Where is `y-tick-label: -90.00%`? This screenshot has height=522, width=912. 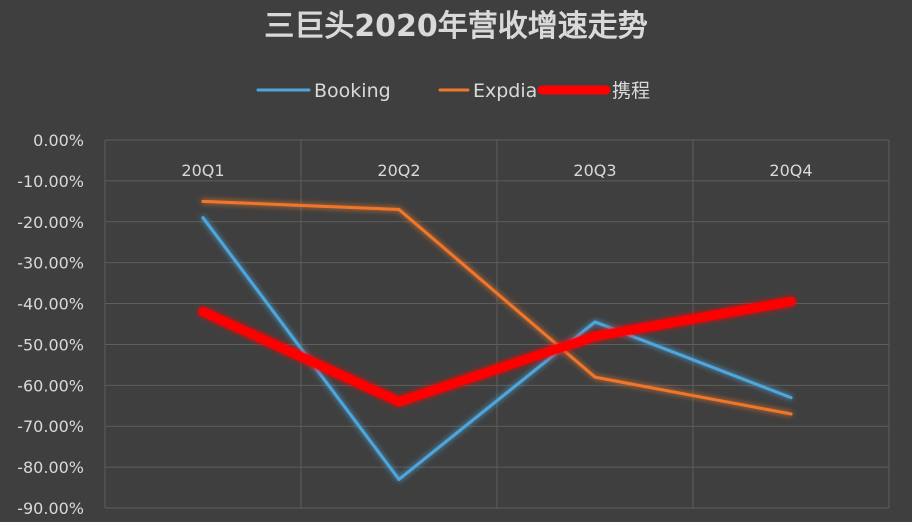 y-tick-label: -90.00% is located at coordinates (50, 508).